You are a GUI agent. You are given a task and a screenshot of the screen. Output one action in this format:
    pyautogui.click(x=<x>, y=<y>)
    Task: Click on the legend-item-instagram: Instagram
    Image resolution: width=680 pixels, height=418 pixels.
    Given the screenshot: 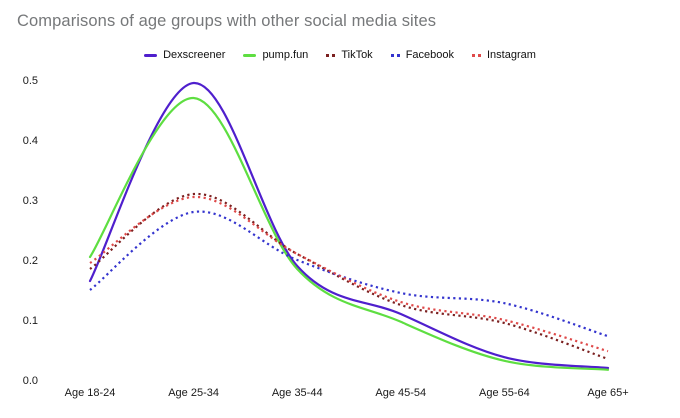 What is the action you would take?
    pyautogui.click(x=504, y=55)
    